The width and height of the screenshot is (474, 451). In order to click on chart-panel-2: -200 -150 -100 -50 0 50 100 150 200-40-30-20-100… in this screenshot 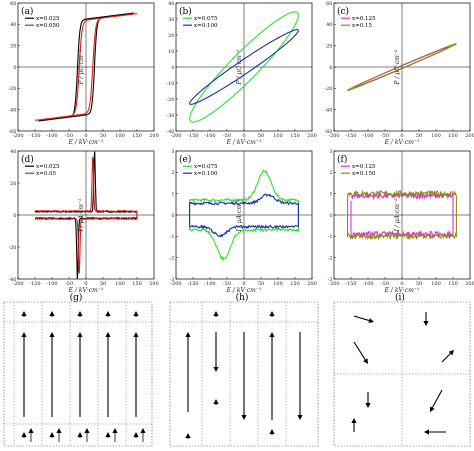, I will do `click(241, 73)`.